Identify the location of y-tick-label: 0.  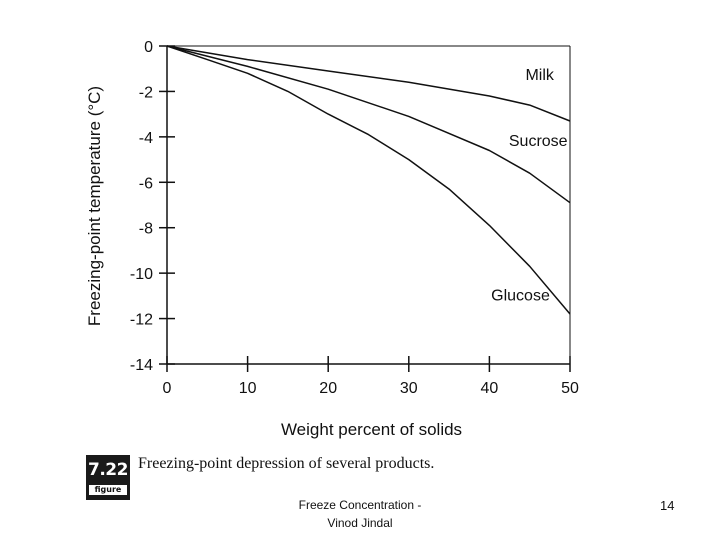
(148, 47).